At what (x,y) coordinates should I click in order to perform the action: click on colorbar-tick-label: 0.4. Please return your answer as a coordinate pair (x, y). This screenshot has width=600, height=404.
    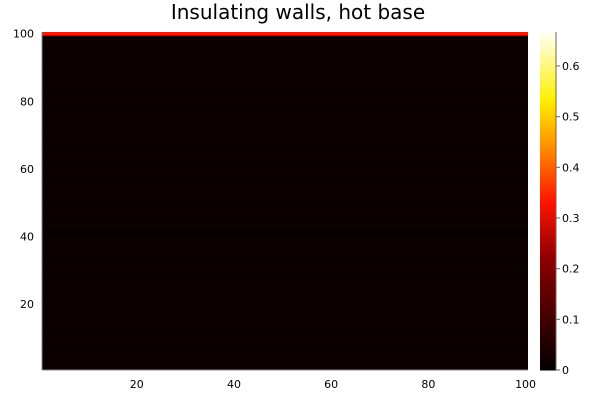
    Looking at the image, I should click on (571, 167).